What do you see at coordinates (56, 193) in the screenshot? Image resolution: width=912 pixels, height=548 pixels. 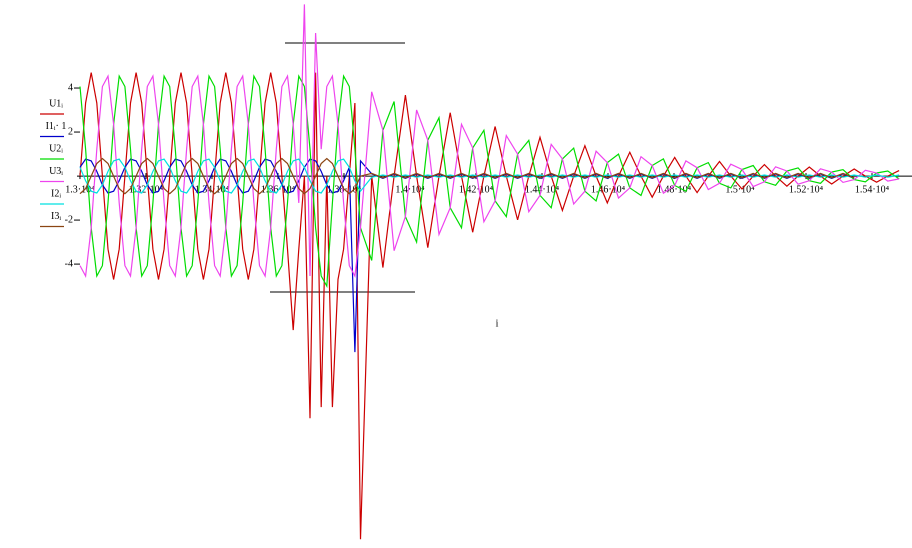 I see `legend-label: I2ᵢ` at bounding box center [56, 193].